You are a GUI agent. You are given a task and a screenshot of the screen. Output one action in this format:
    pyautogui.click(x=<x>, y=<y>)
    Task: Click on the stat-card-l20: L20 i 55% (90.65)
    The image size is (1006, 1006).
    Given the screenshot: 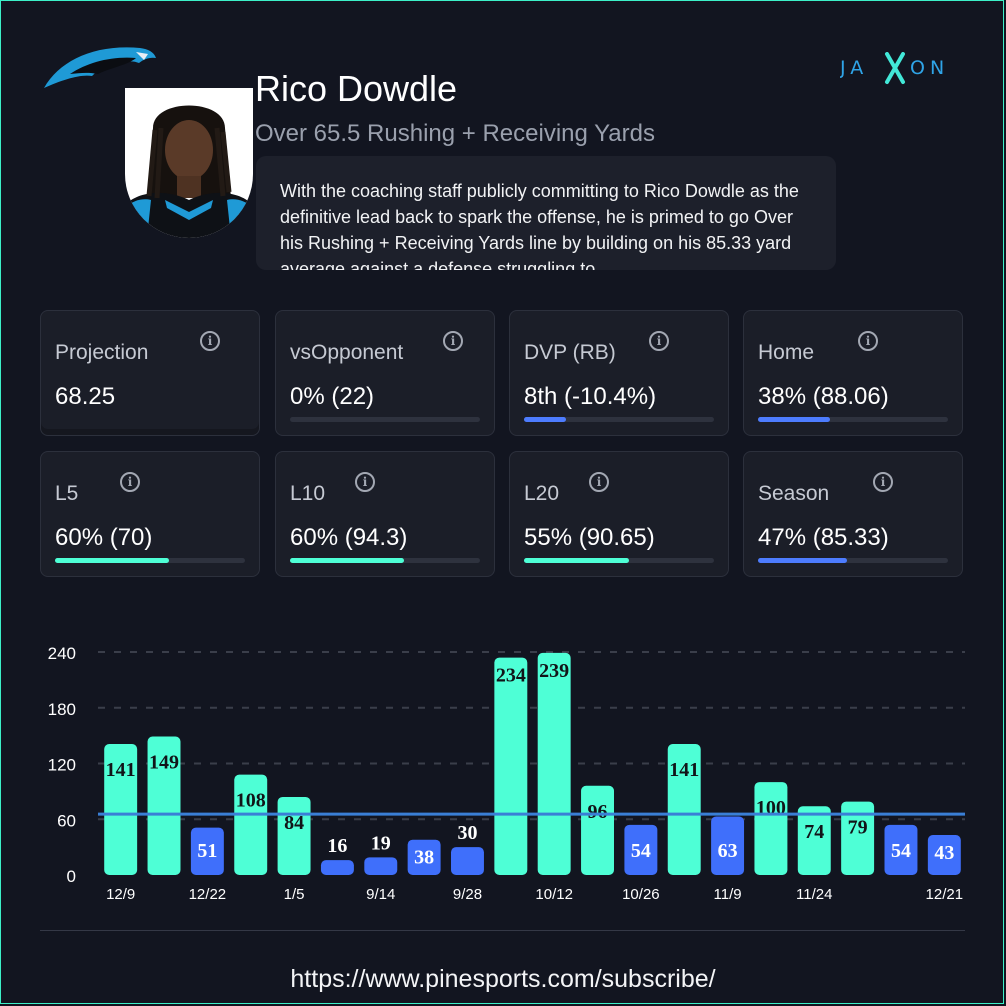 What is the action you would take?
    pyautogui.click(x=619, y=514)
    